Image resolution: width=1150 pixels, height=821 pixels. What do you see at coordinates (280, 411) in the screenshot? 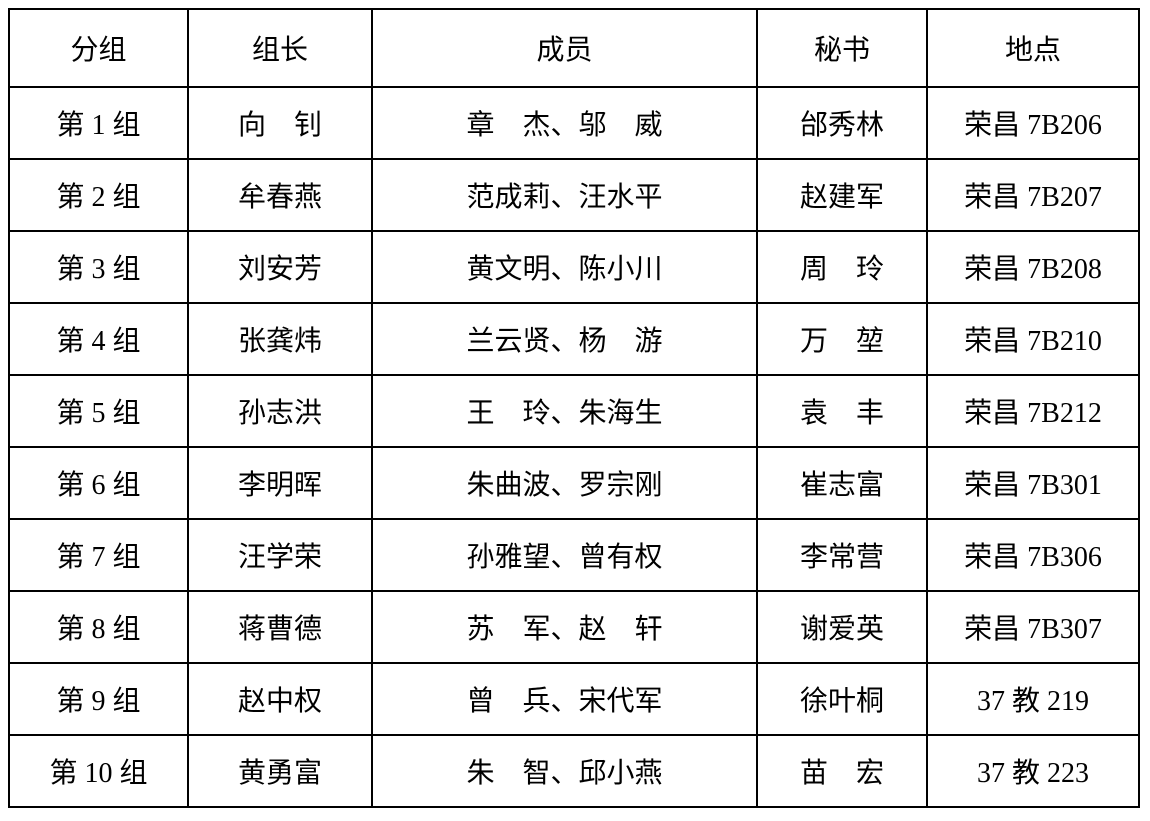
I see `cell-leader: 孙志洪` at bounding box center [280, 411].